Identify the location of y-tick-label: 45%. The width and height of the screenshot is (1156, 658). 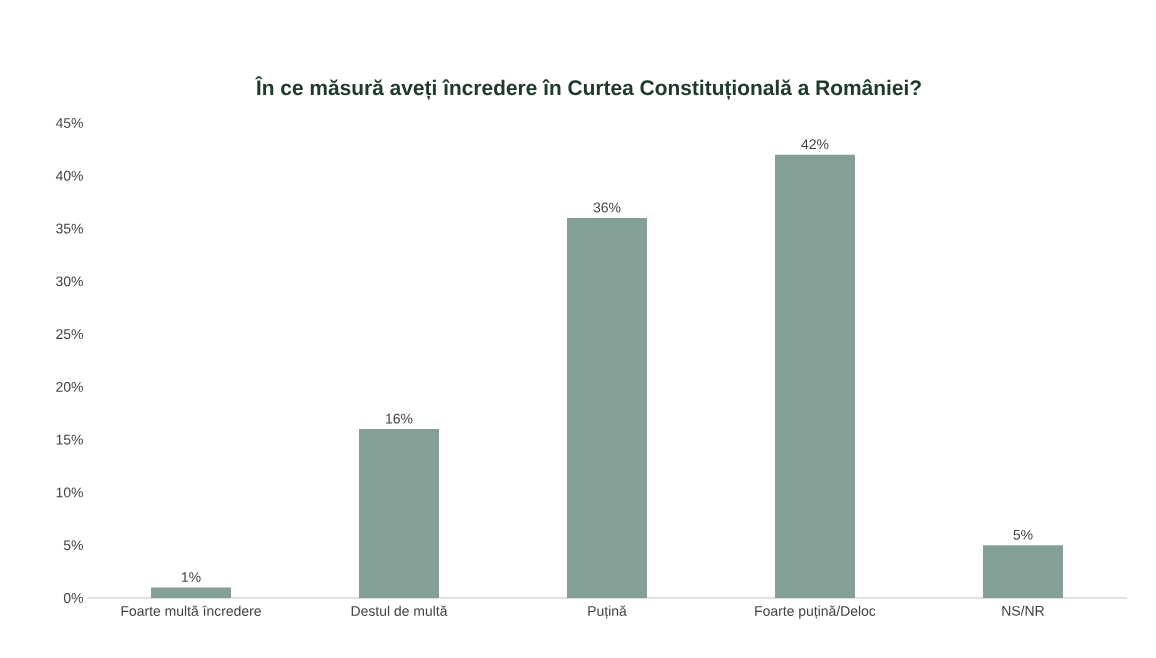
(69, 123).